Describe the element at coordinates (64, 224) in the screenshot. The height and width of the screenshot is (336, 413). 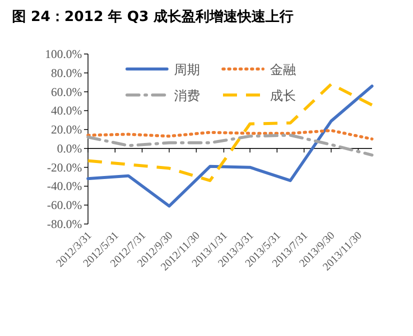
I see `y-tick-label: -80.0%` at that location.